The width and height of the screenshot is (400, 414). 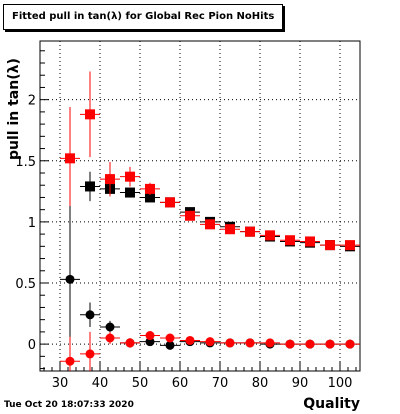 I want to click on x-tick-label: 100, so click(x=340, y=383).